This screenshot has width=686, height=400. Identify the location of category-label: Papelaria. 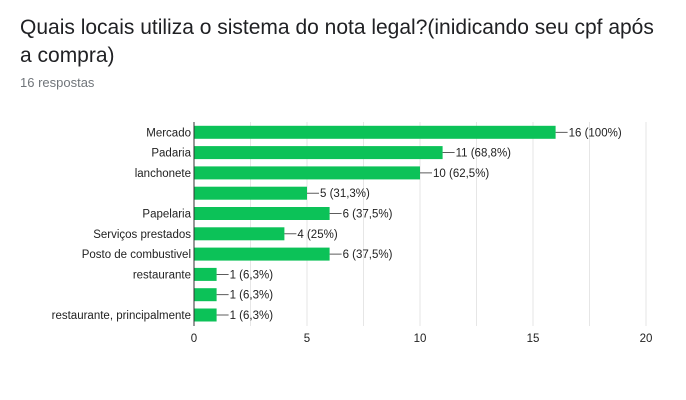
(166, 215).